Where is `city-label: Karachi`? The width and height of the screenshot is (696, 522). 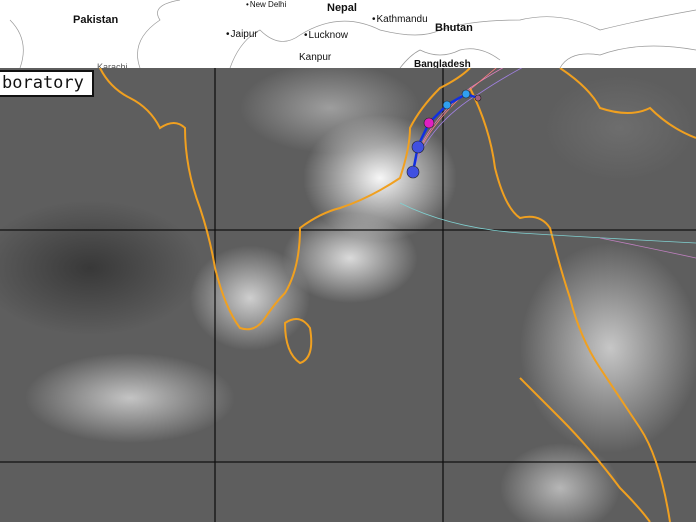
city-label: Karachi is located at coordinates (112, 67).